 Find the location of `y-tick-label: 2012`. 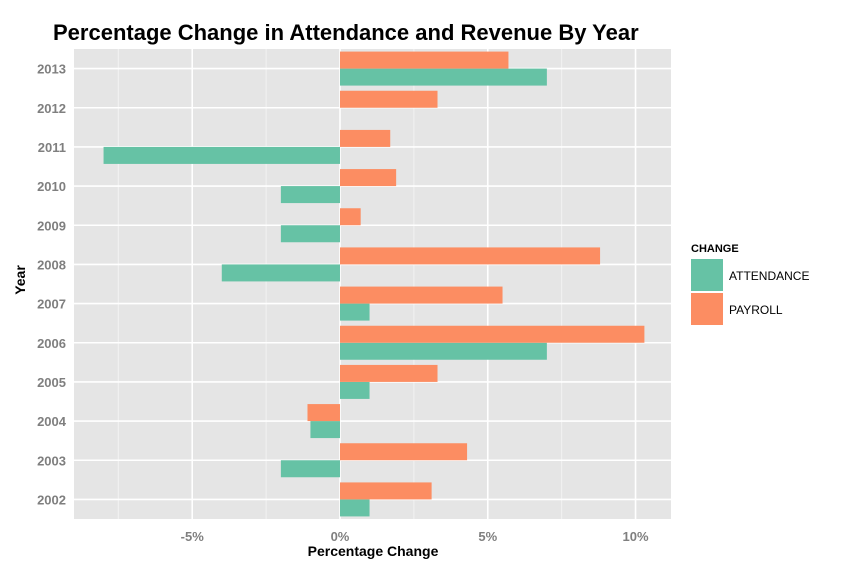

y-tick-label: 2012 is located at coordinates (51, 108).